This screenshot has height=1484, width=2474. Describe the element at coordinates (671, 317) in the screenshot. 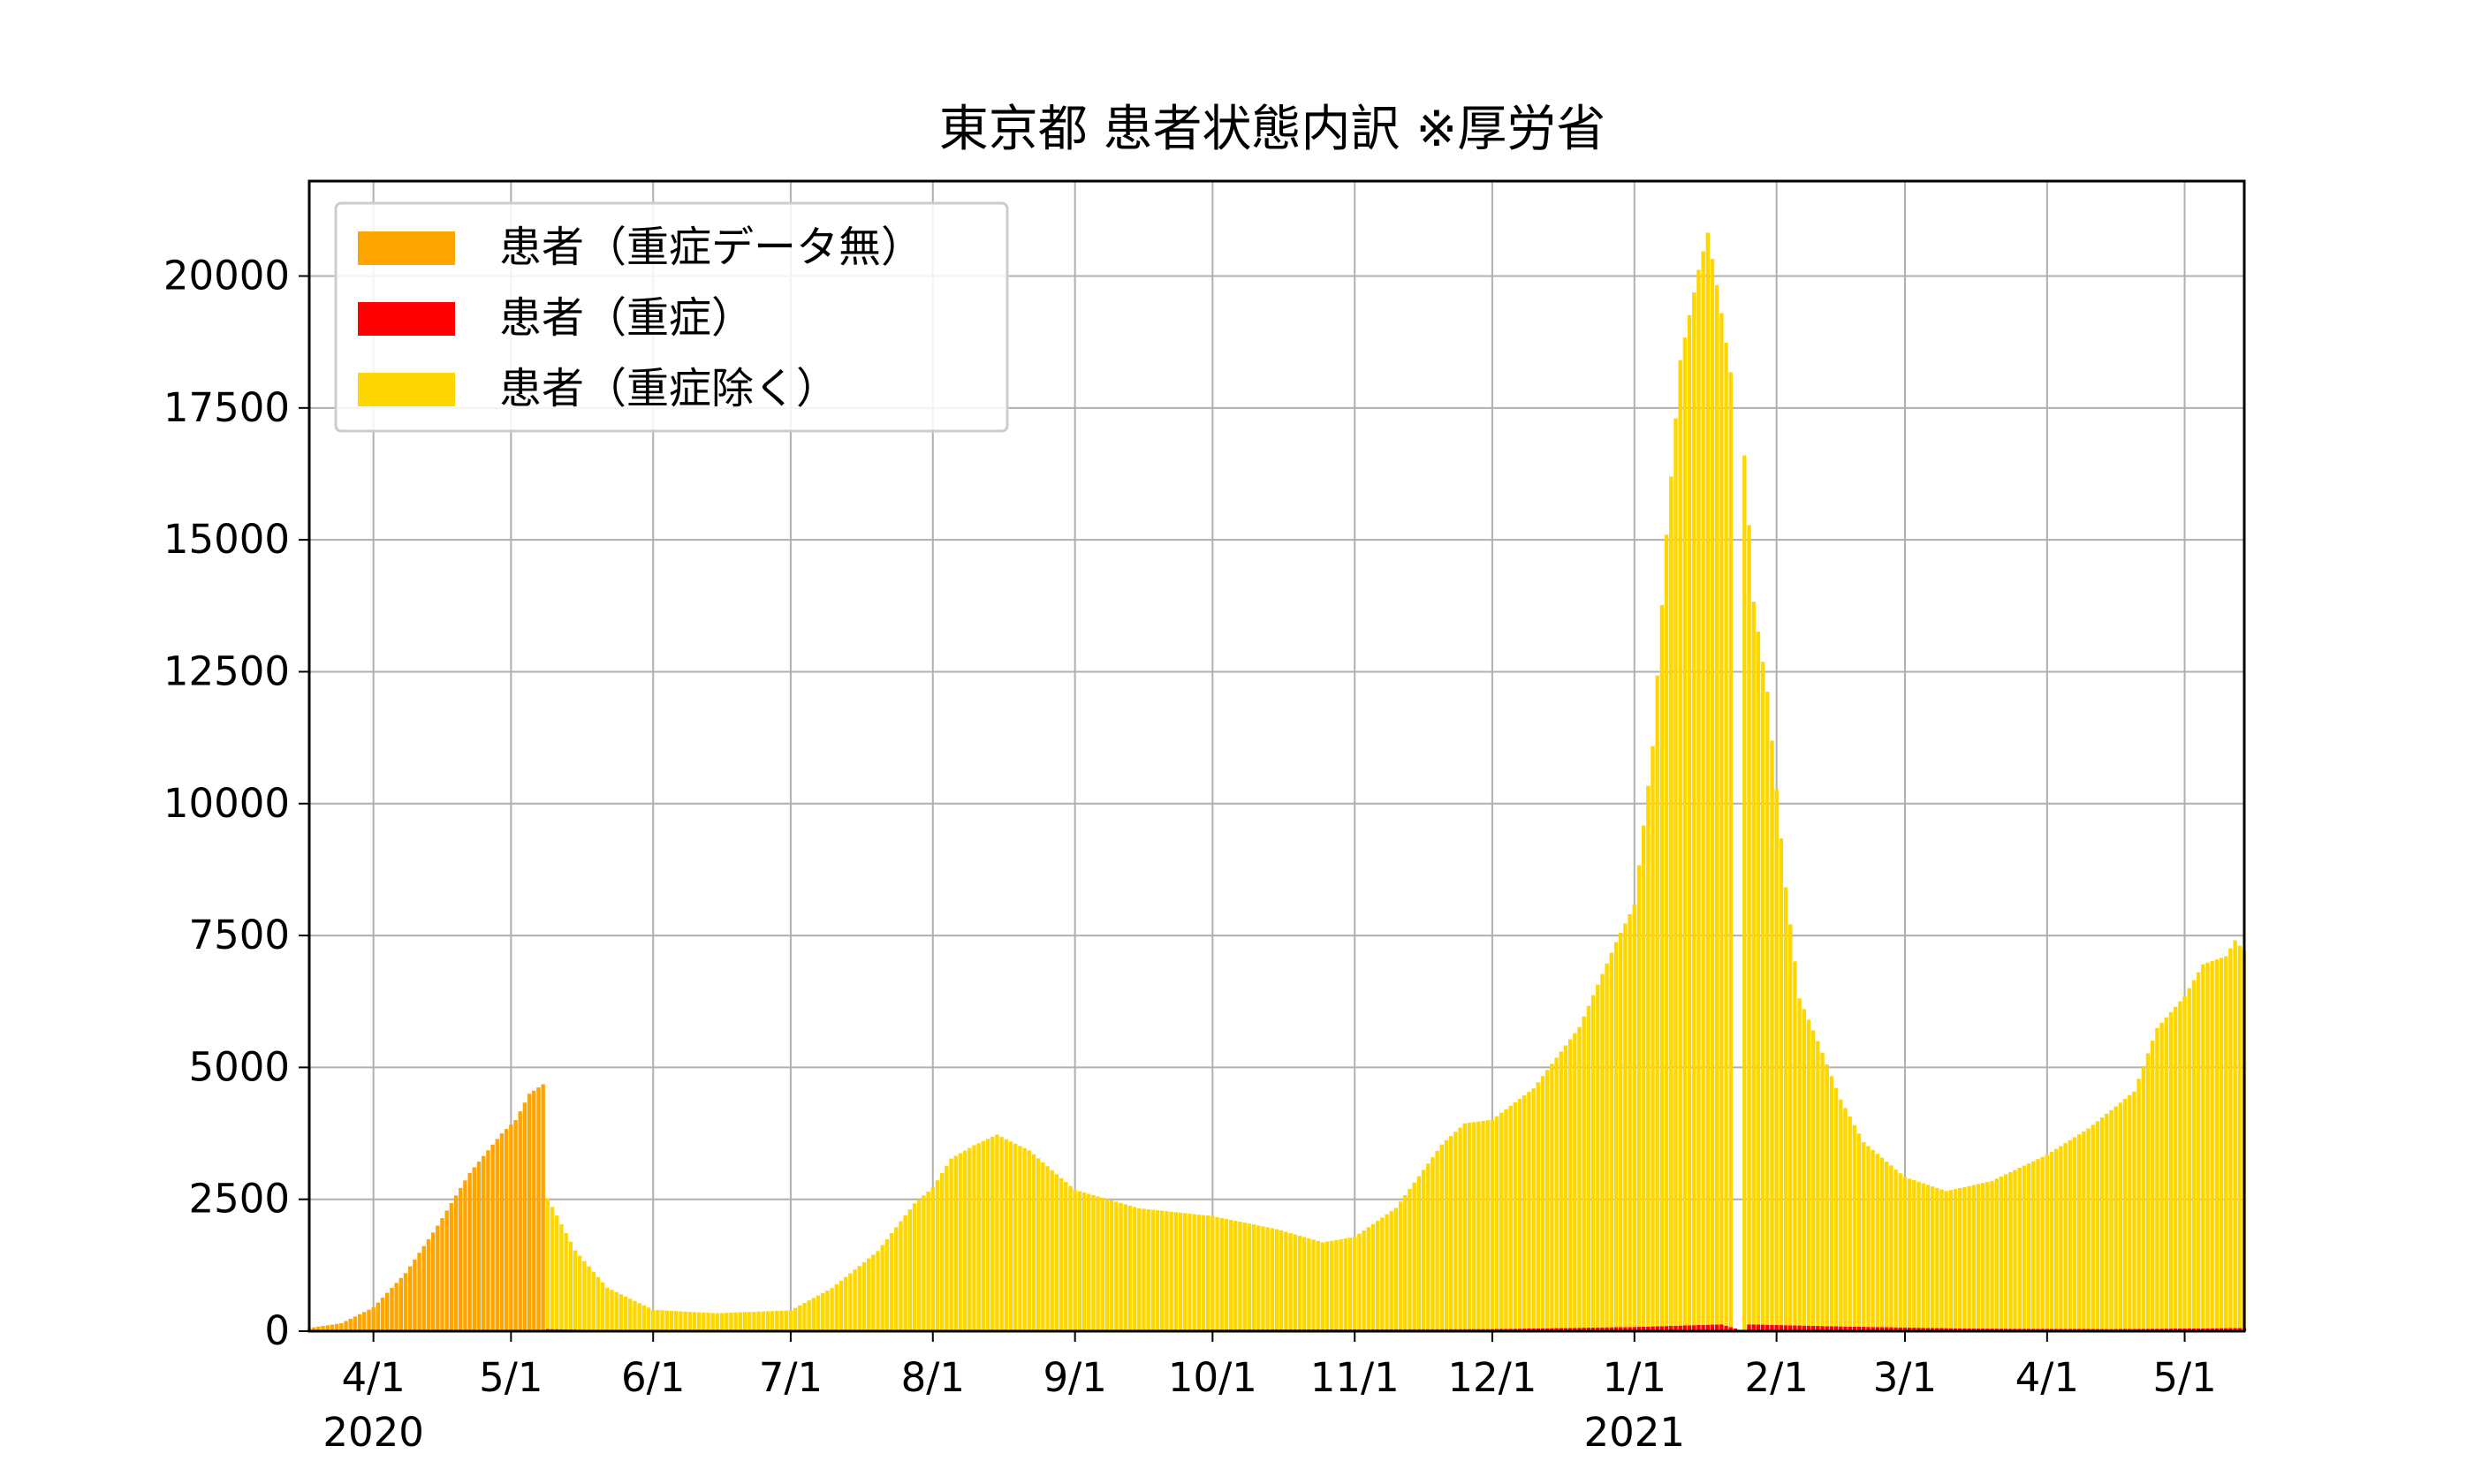

I see `legend-frame` at that location.